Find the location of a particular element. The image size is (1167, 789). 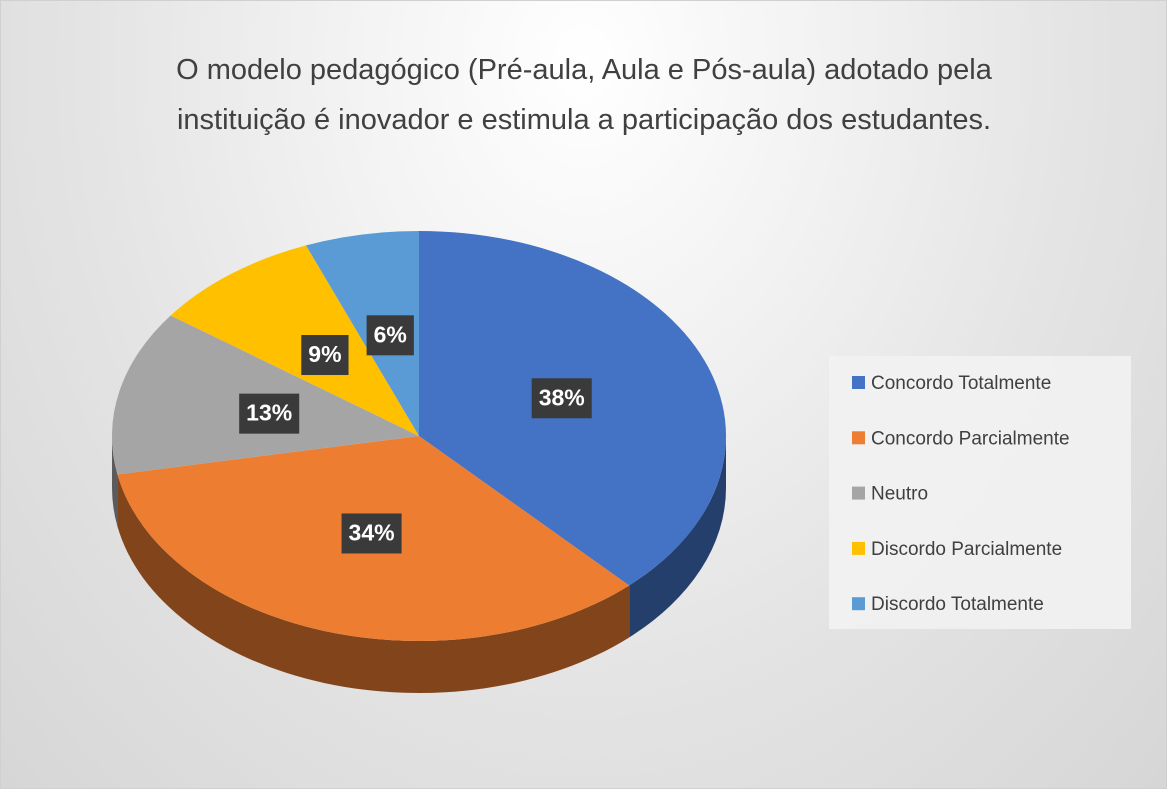

data-label-text: 9% is located at coordinates (324, 354).